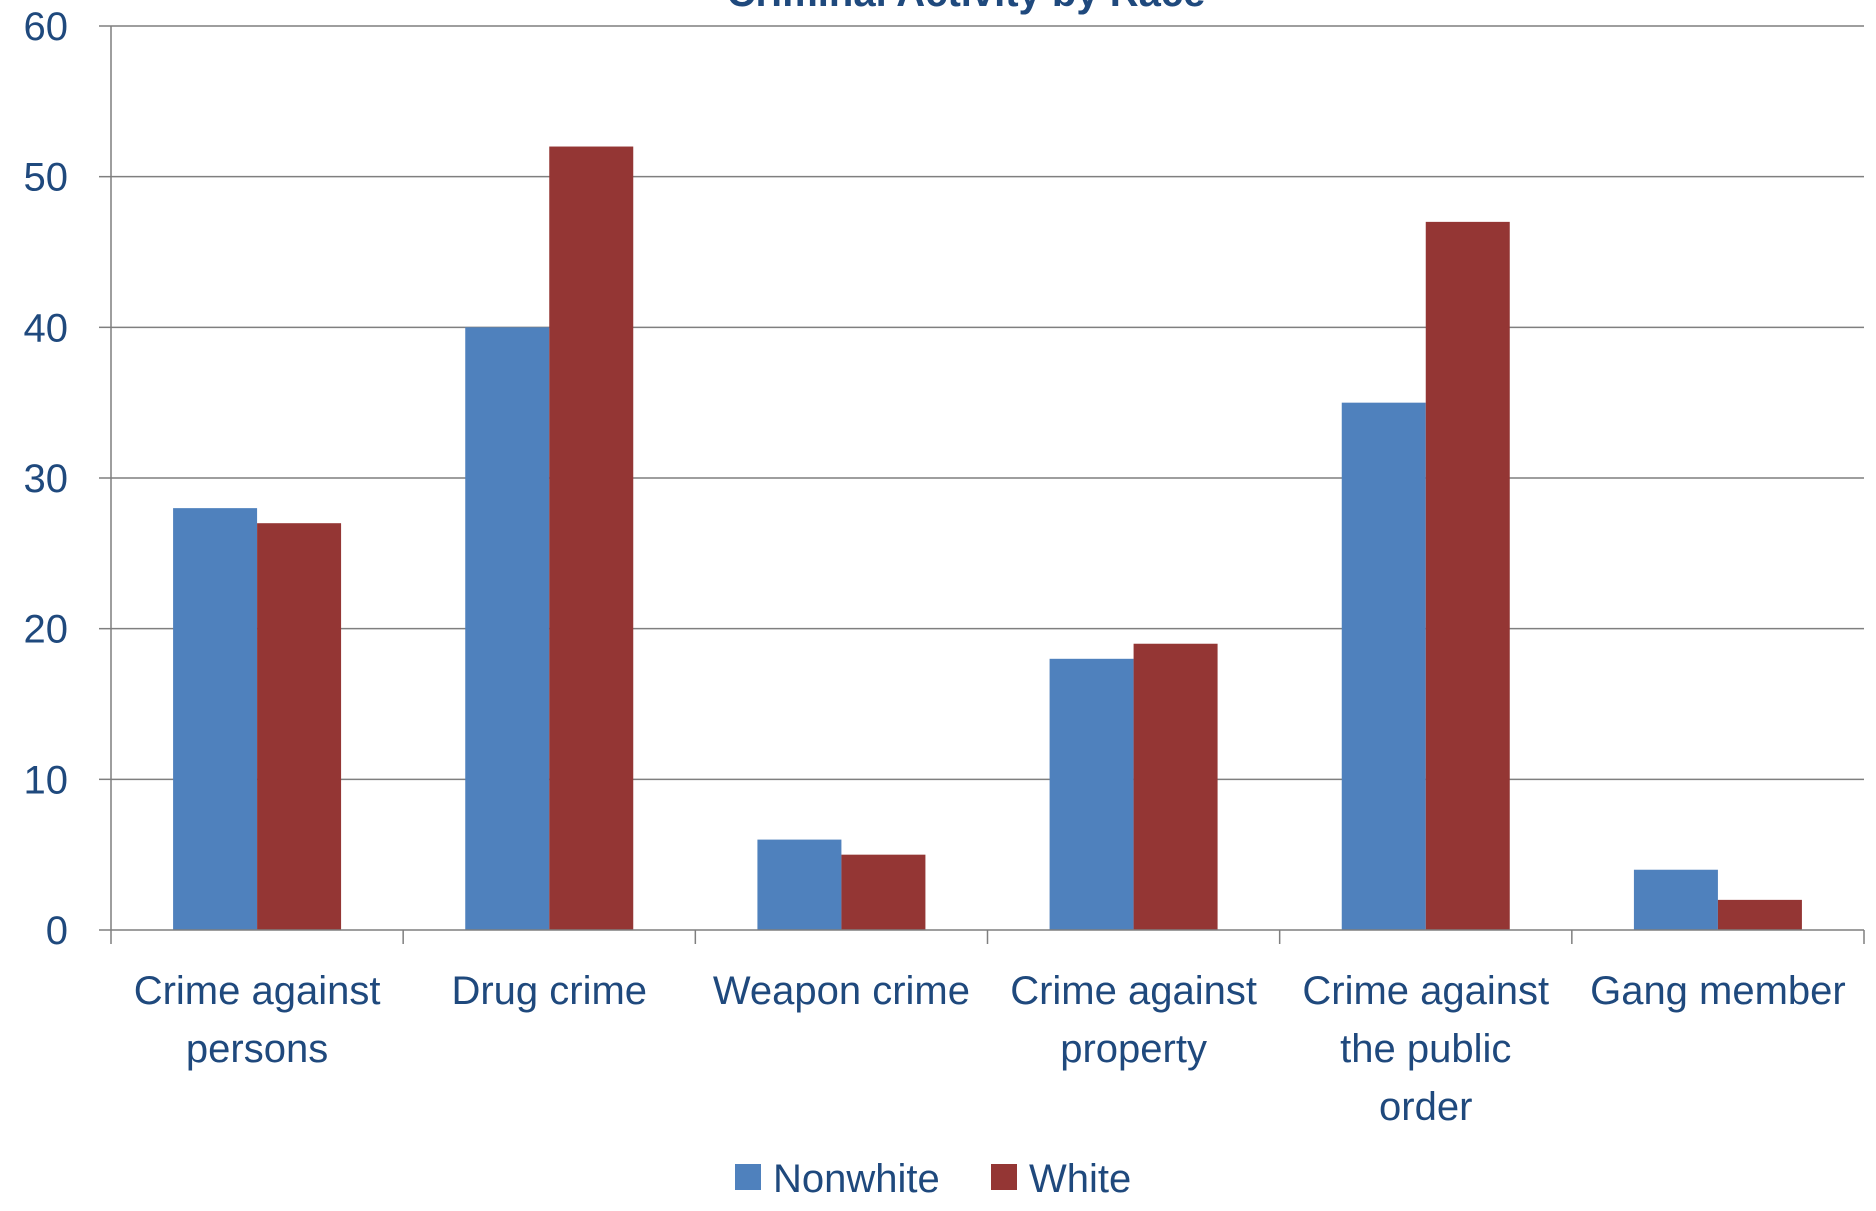 The height and width of the screenshot is (1211, 1876). I want to click on y-tick-label: 50, so click(46, 178).